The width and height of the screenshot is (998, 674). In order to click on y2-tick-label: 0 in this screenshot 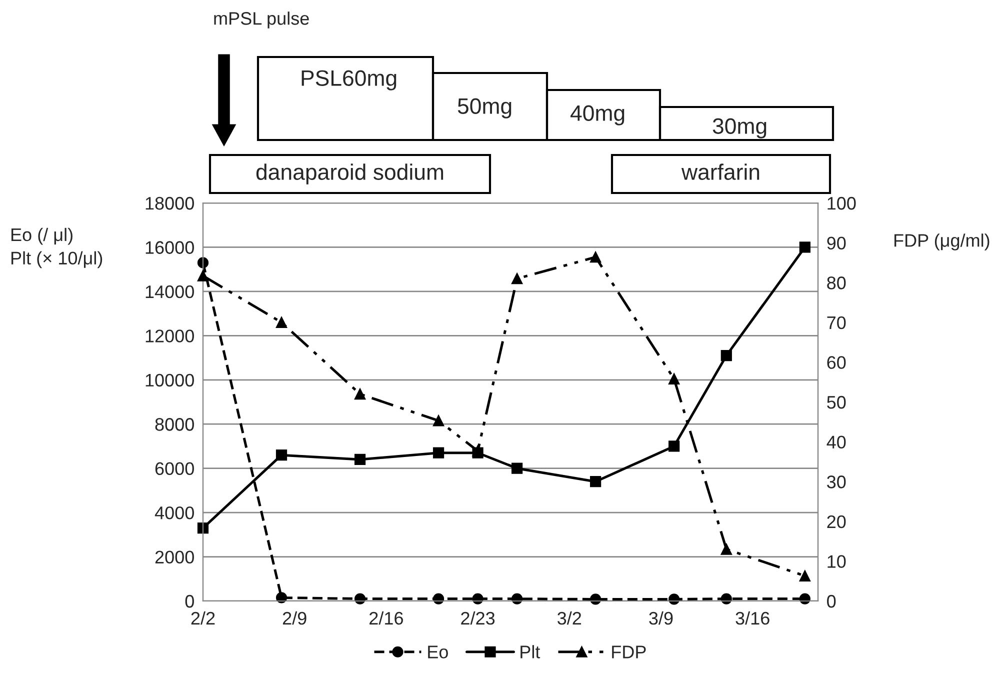, I will do `click(831, 601)`.